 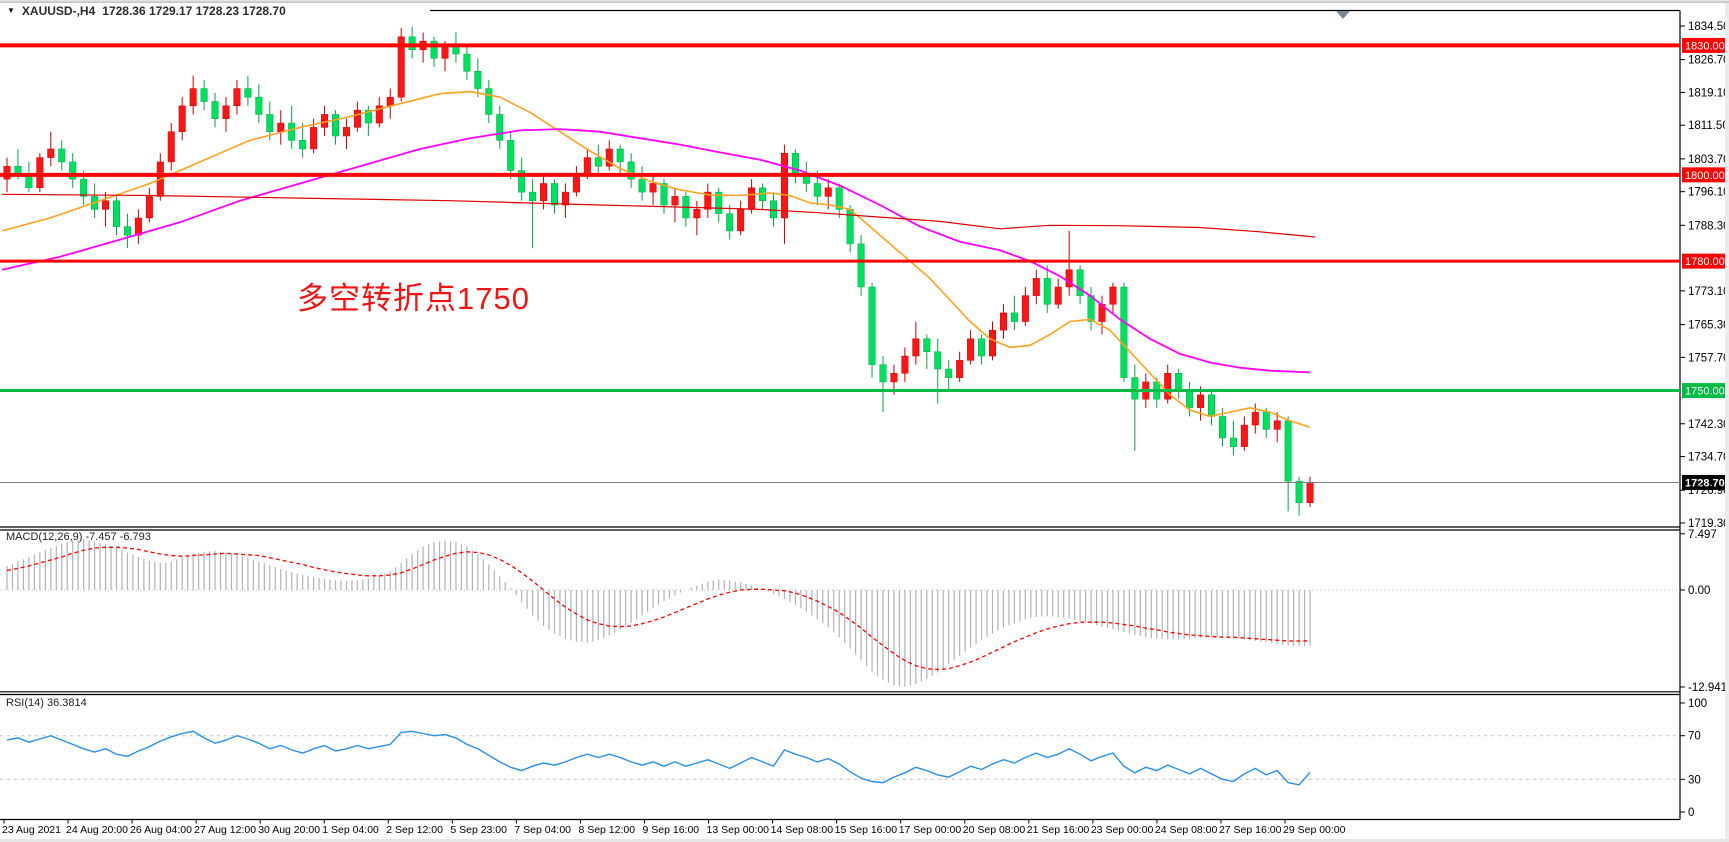 I want to click on x-axis-label: 27 Sep 16:00, so click(x=1250, y=830).